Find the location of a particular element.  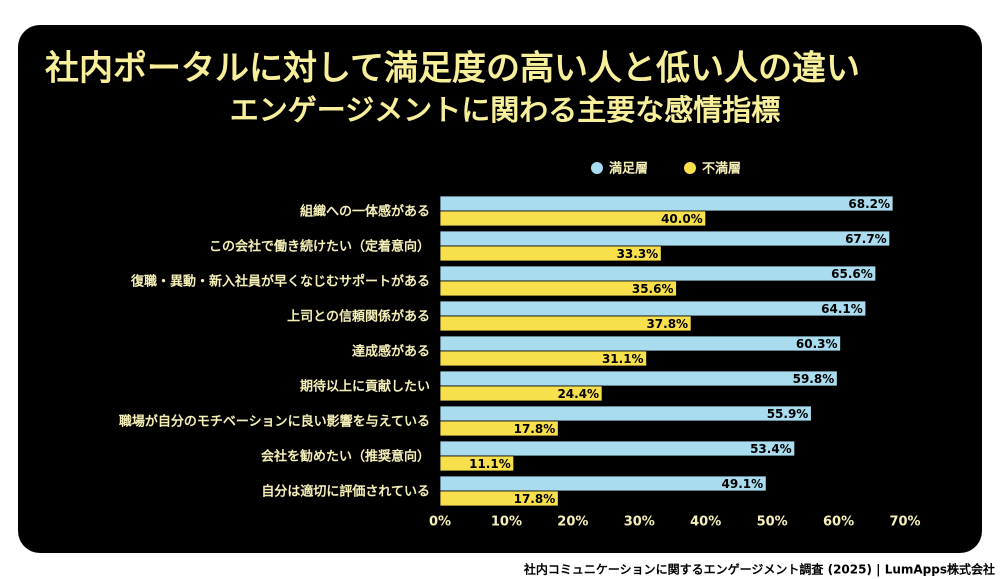

chart-title: 社内ポータルに対して満足度の高い人と低い人の違い is located at coordinates (452, 69).